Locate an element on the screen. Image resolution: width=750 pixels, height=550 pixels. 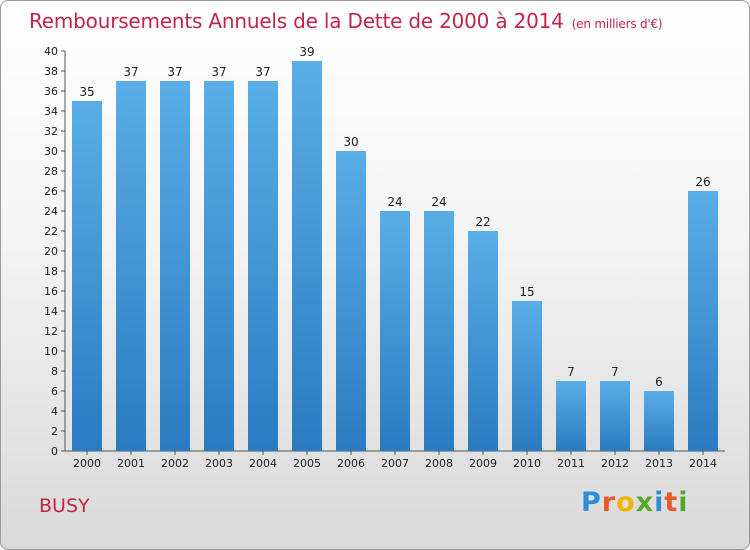
value-label-2007: 24 is located at coordinates (394, 202).